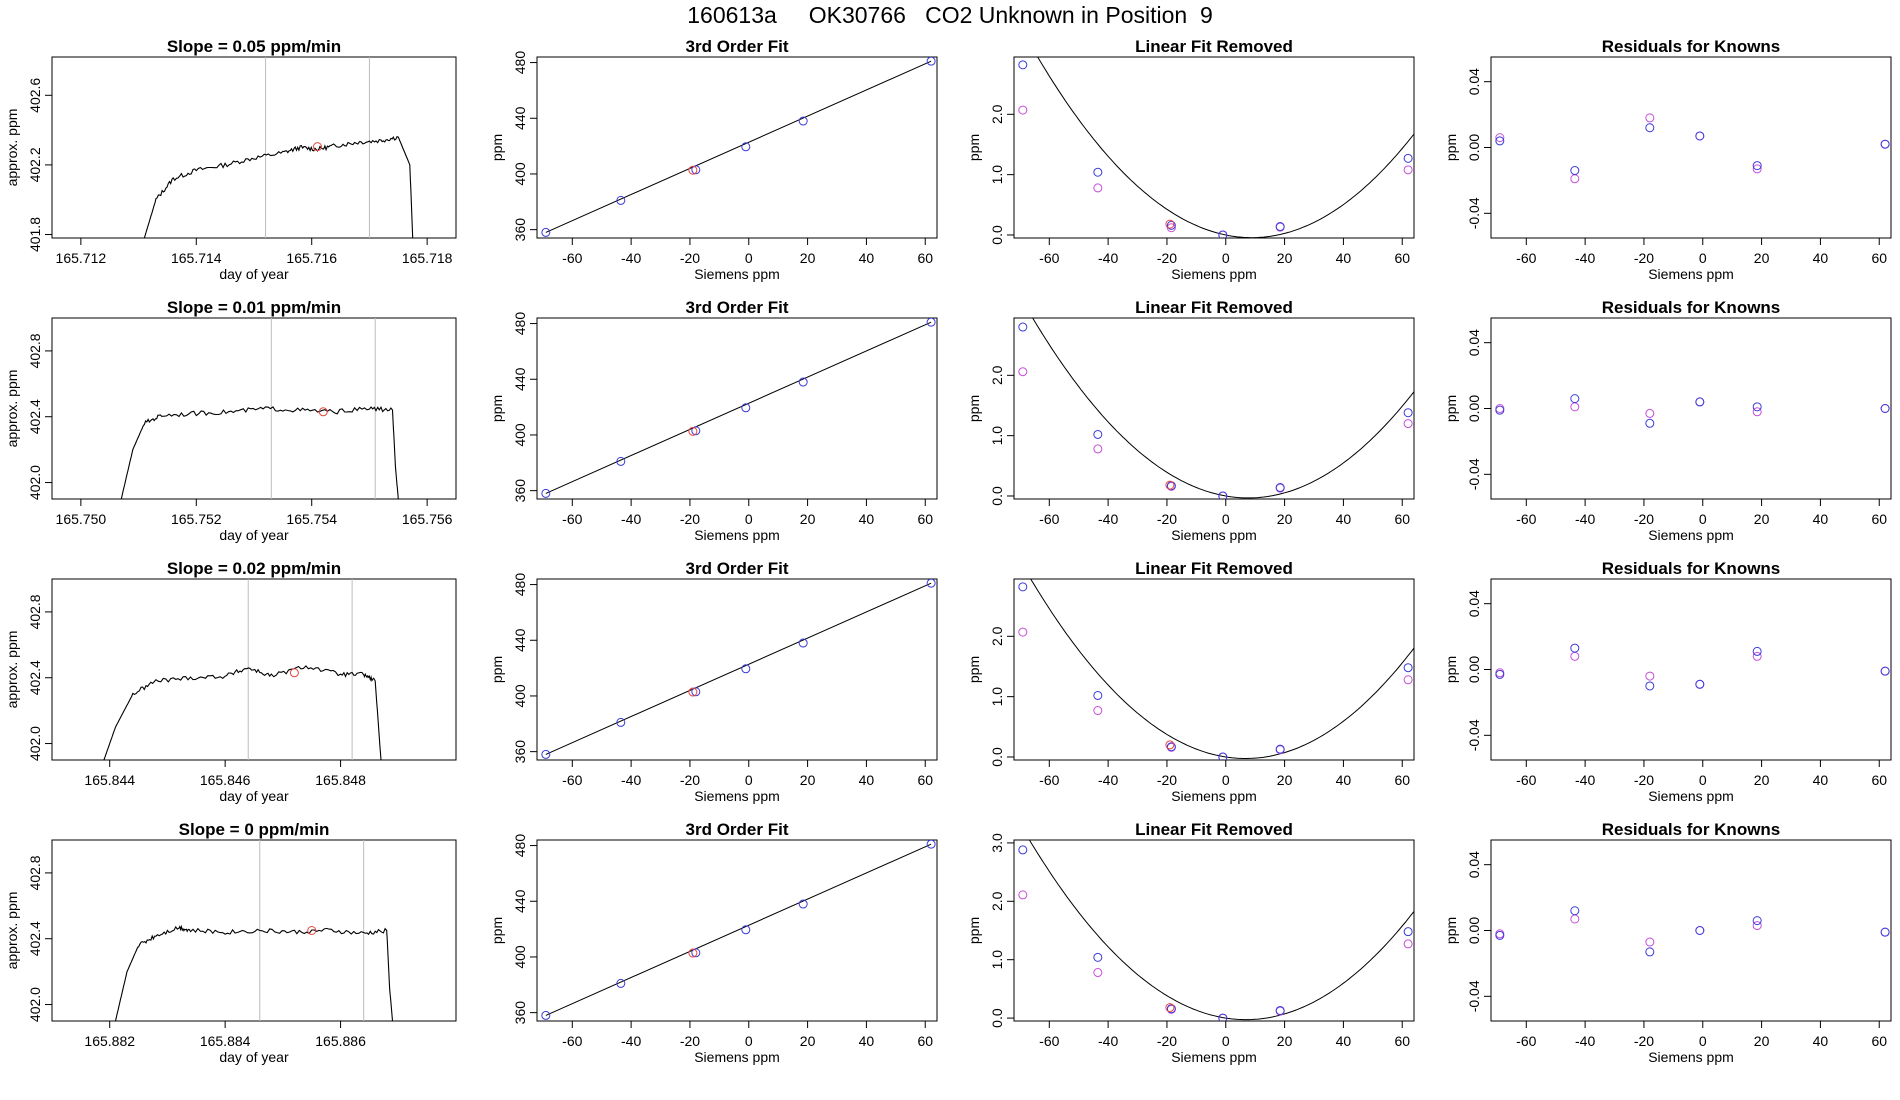 The height and width of the screenshot is (1100, 1900). I want to click on y-tick-label: 0.04, so click(1474, 864).